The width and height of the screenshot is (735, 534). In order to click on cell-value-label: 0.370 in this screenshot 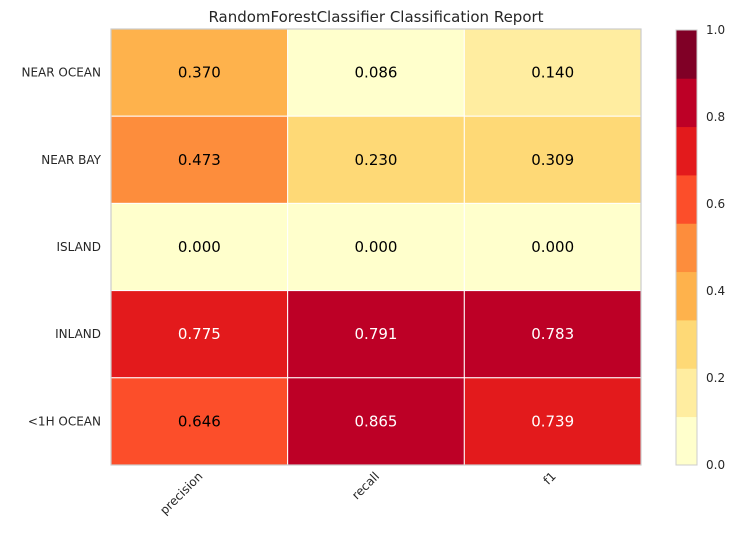, I will do `click(199, 73)`.